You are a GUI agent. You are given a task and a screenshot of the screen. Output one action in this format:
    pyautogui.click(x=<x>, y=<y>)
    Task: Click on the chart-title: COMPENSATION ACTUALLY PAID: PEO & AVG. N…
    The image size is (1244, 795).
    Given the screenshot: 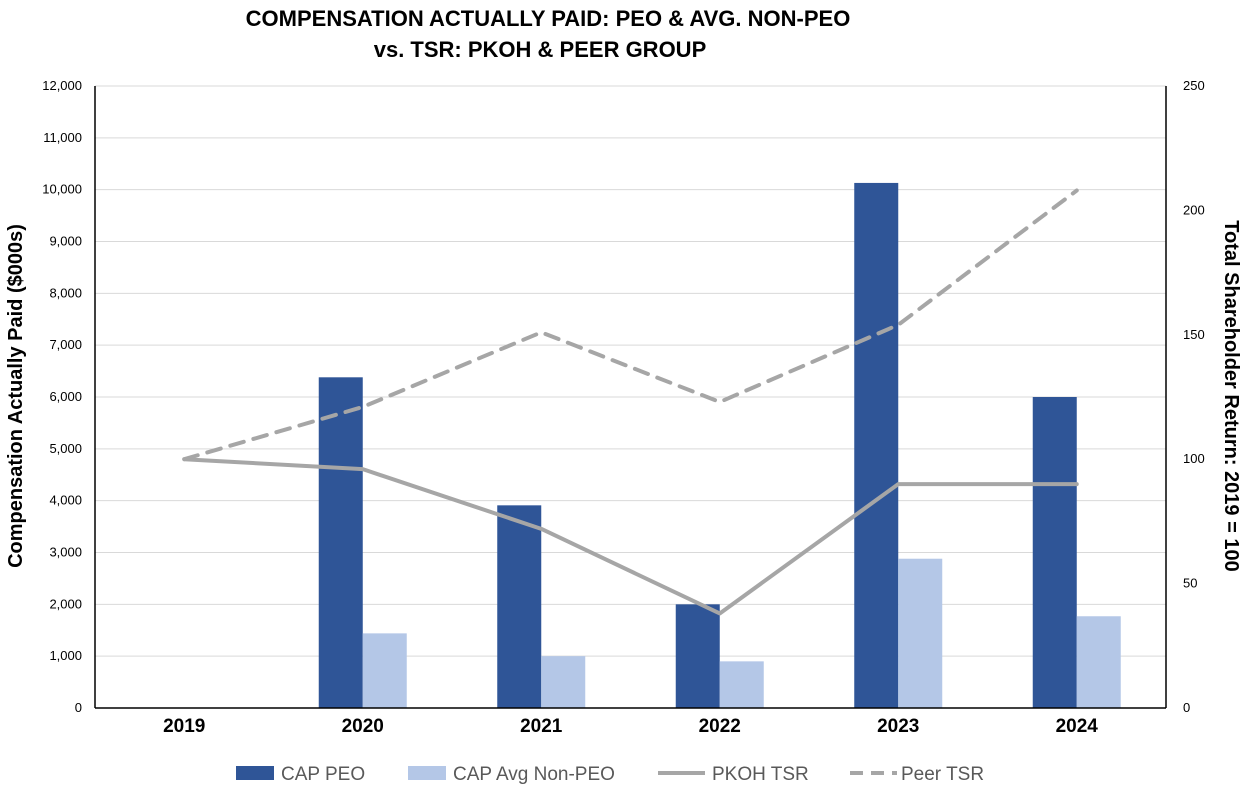 What is the action you would take?
    pyautogui.click(x=548, y=34)
    